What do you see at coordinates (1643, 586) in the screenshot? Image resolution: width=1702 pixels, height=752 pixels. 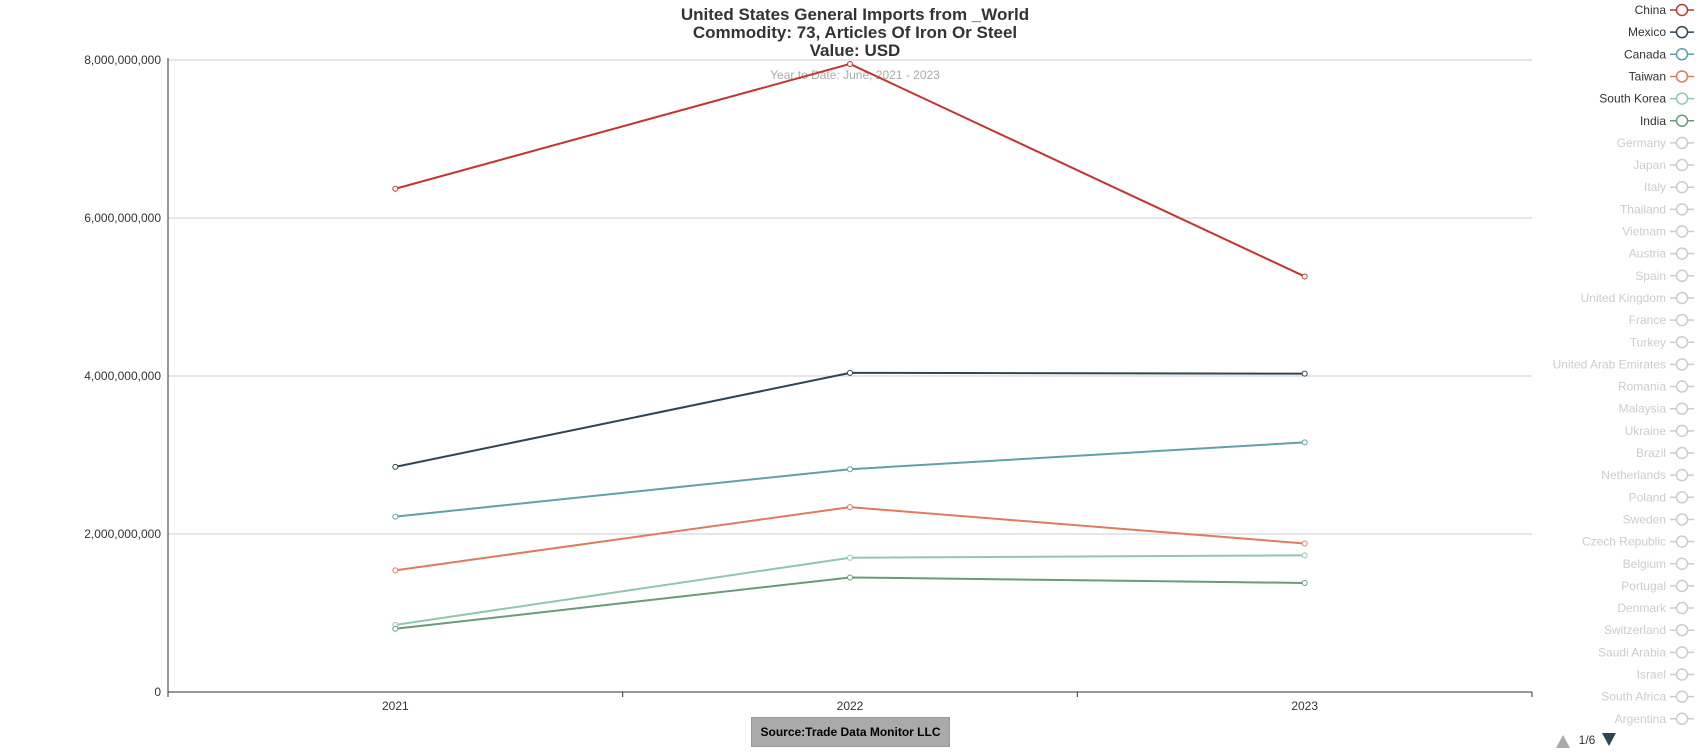 I see `legend-label: Portugal` at bounding box center [1643, 586].